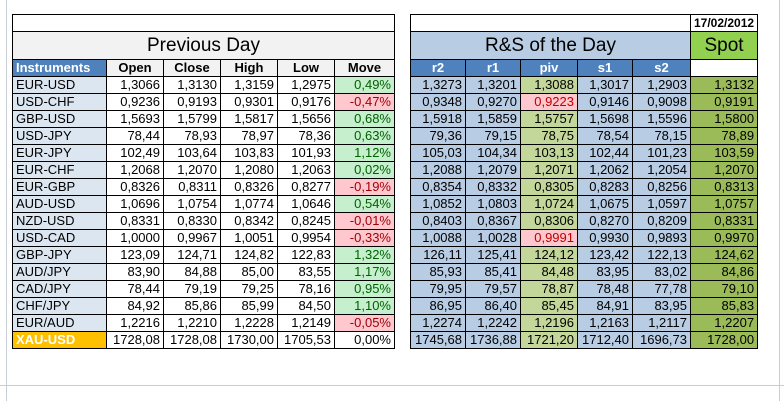  Describe the element at coordinates (135, 272) in the screenshot. I see `open-cell: 83,90` at that location.